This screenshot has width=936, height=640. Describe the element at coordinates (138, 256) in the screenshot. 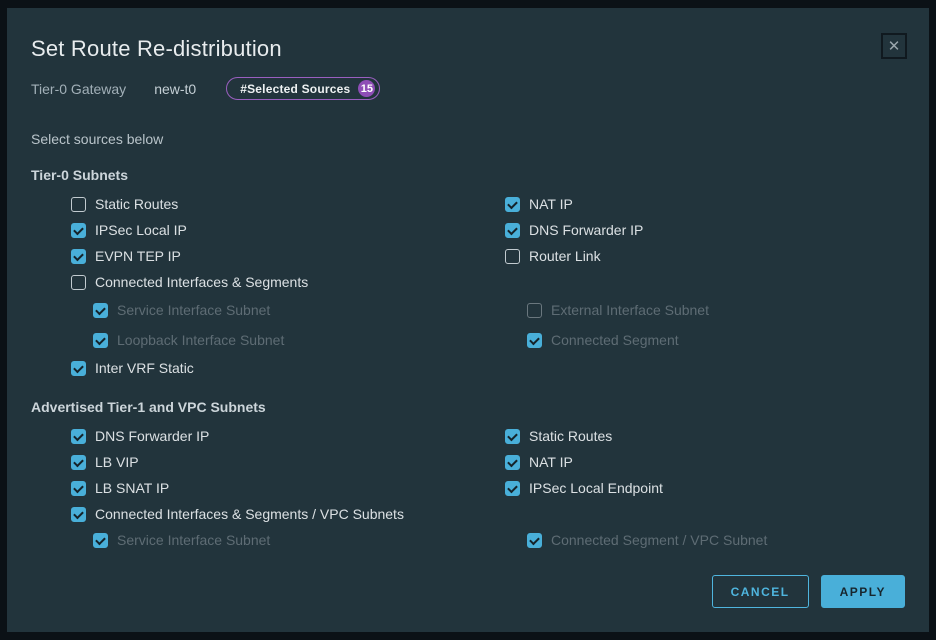

I see `checkbox-label: EVPN TEP IP` at that location.